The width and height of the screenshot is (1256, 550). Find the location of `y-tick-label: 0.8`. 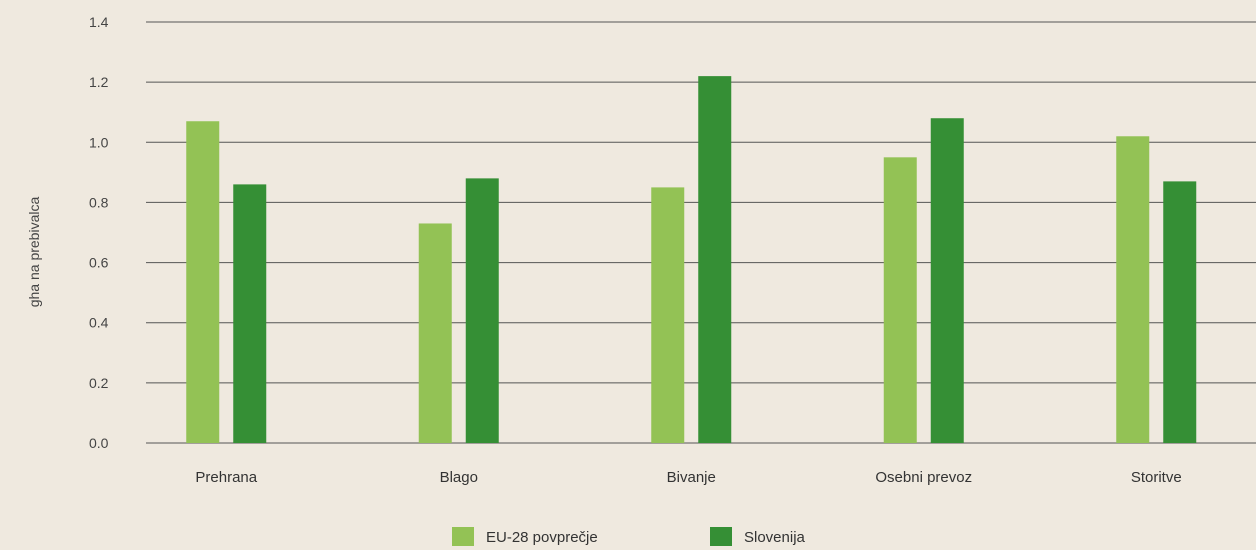

y-tick-label: 0.8 is located at coordinates (99, 202).